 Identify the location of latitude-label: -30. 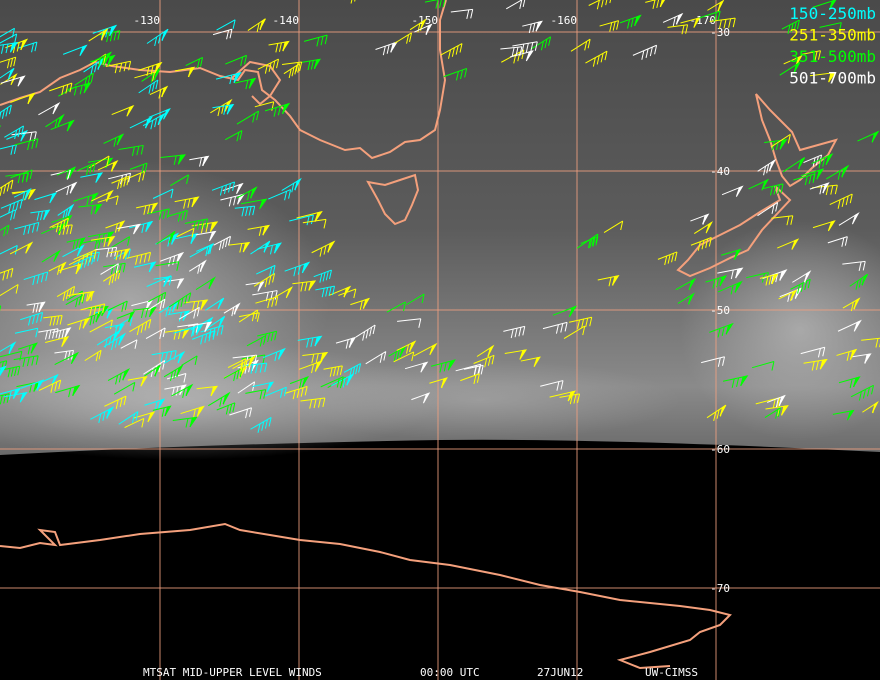
(720, 32).